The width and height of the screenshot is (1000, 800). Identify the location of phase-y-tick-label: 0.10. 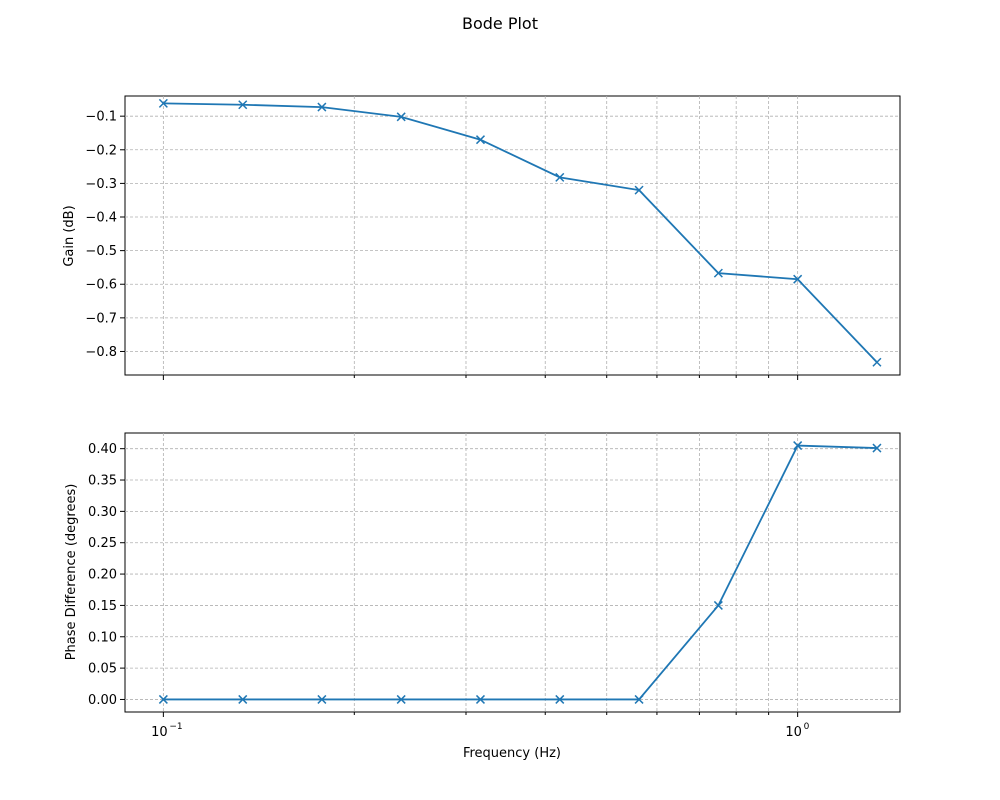
(102, 637).